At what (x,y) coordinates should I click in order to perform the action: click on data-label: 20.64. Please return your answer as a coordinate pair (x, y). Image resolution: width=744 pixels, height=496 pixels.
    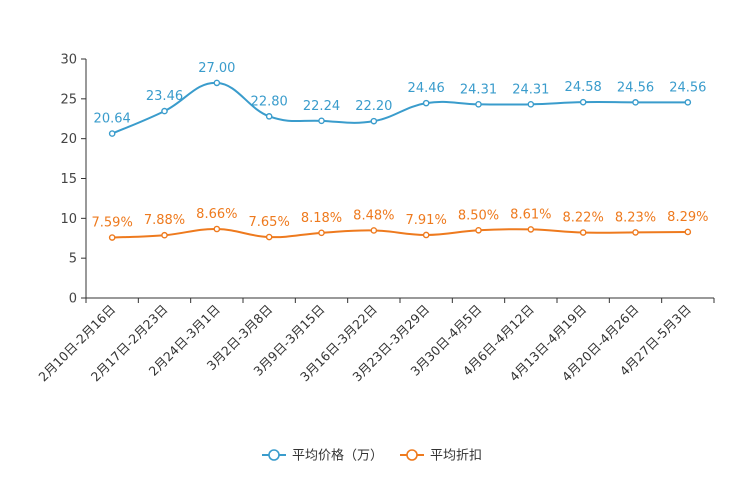
    Looking at the image, I should click on (112, 119).